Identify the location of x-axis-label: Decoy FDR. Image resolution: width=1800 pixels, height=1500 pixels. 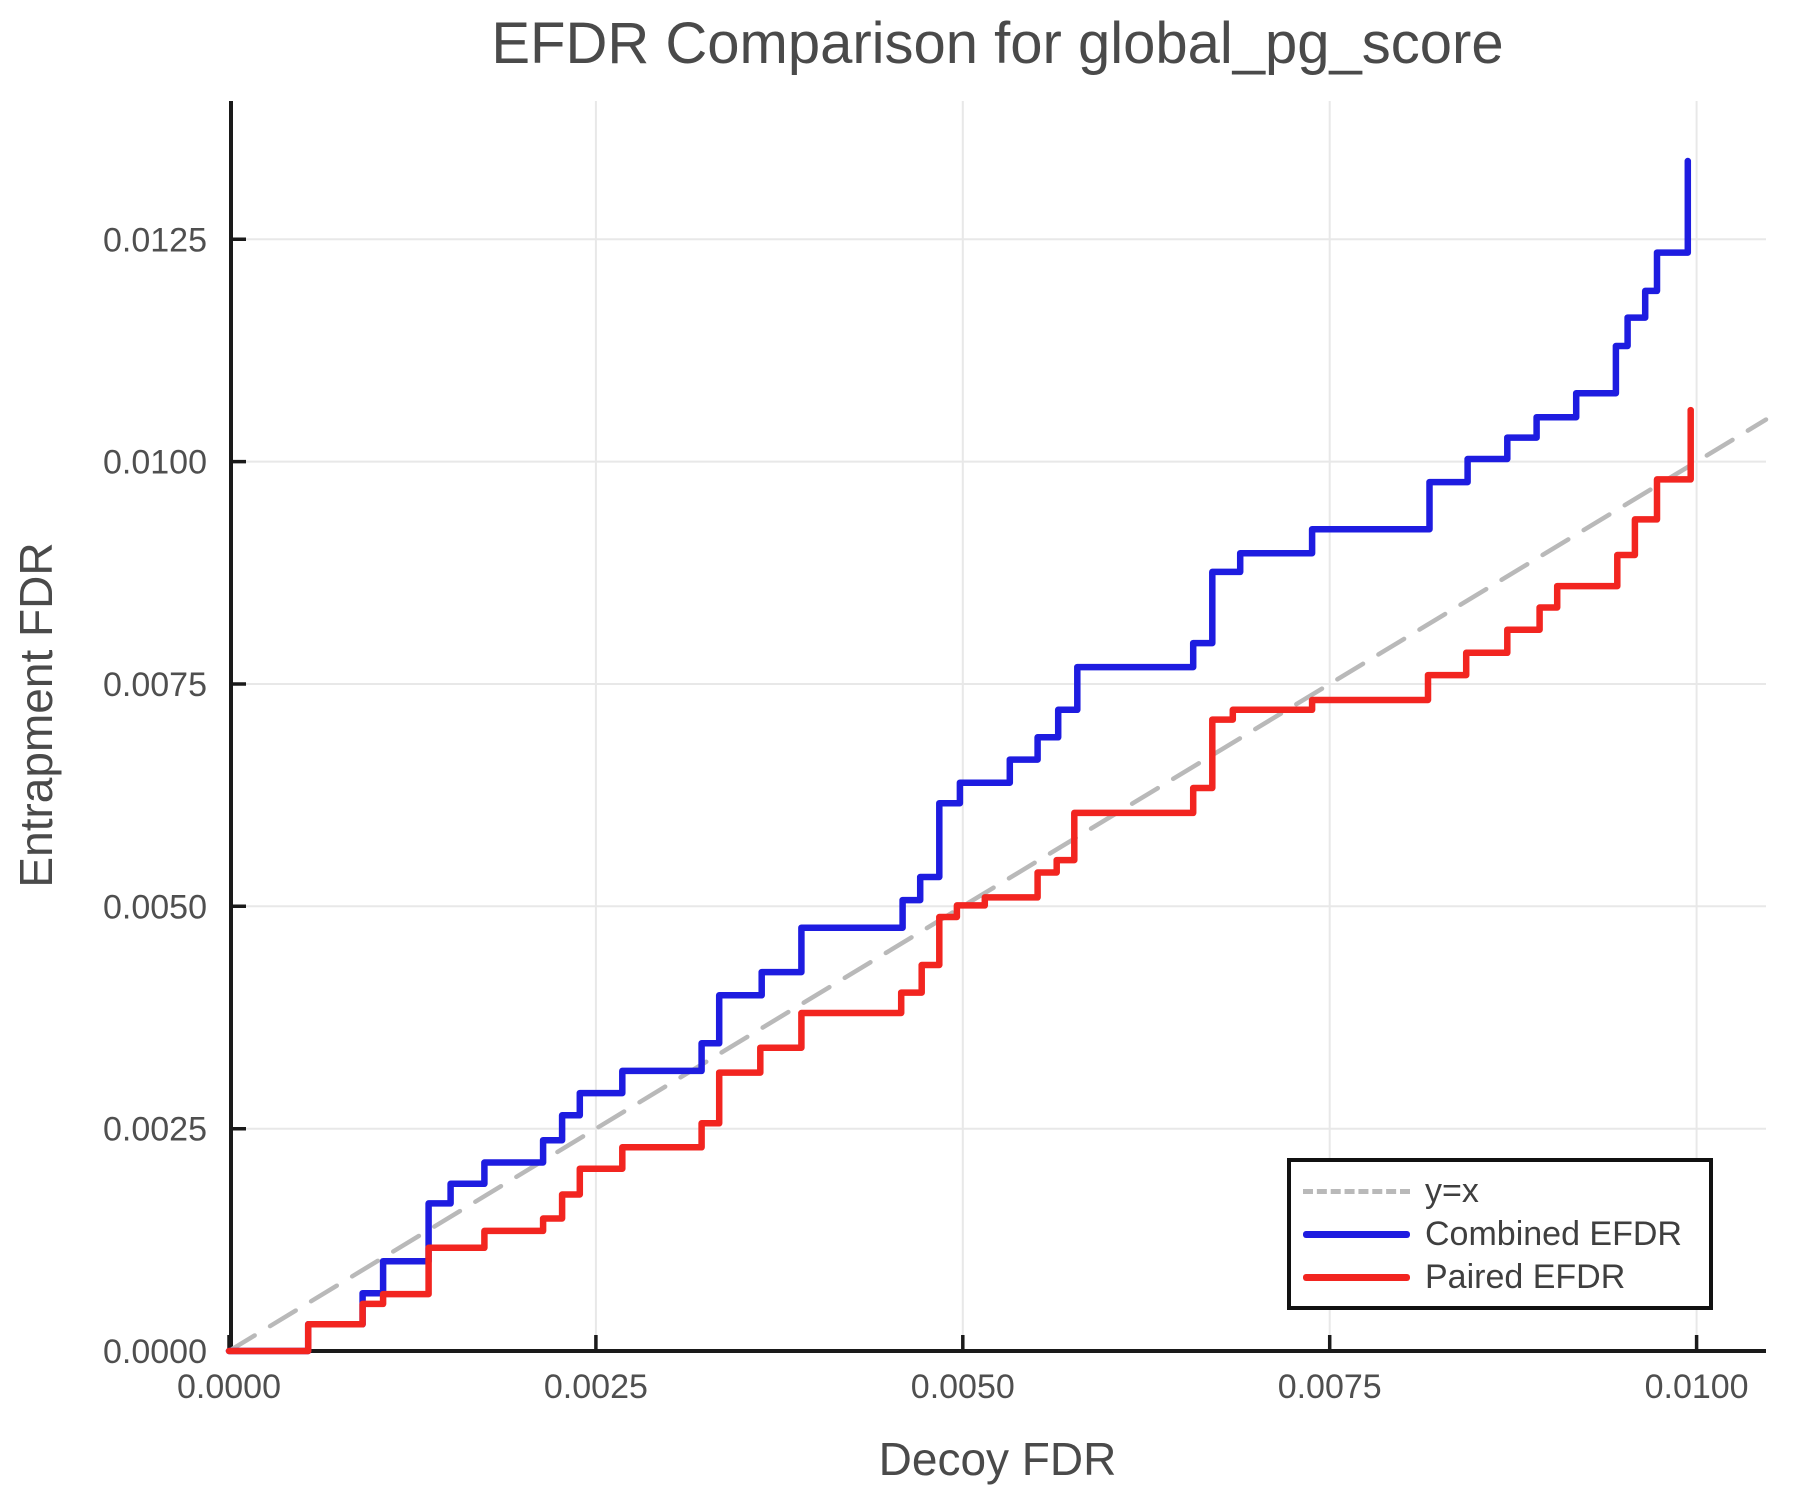
(997, 1459).